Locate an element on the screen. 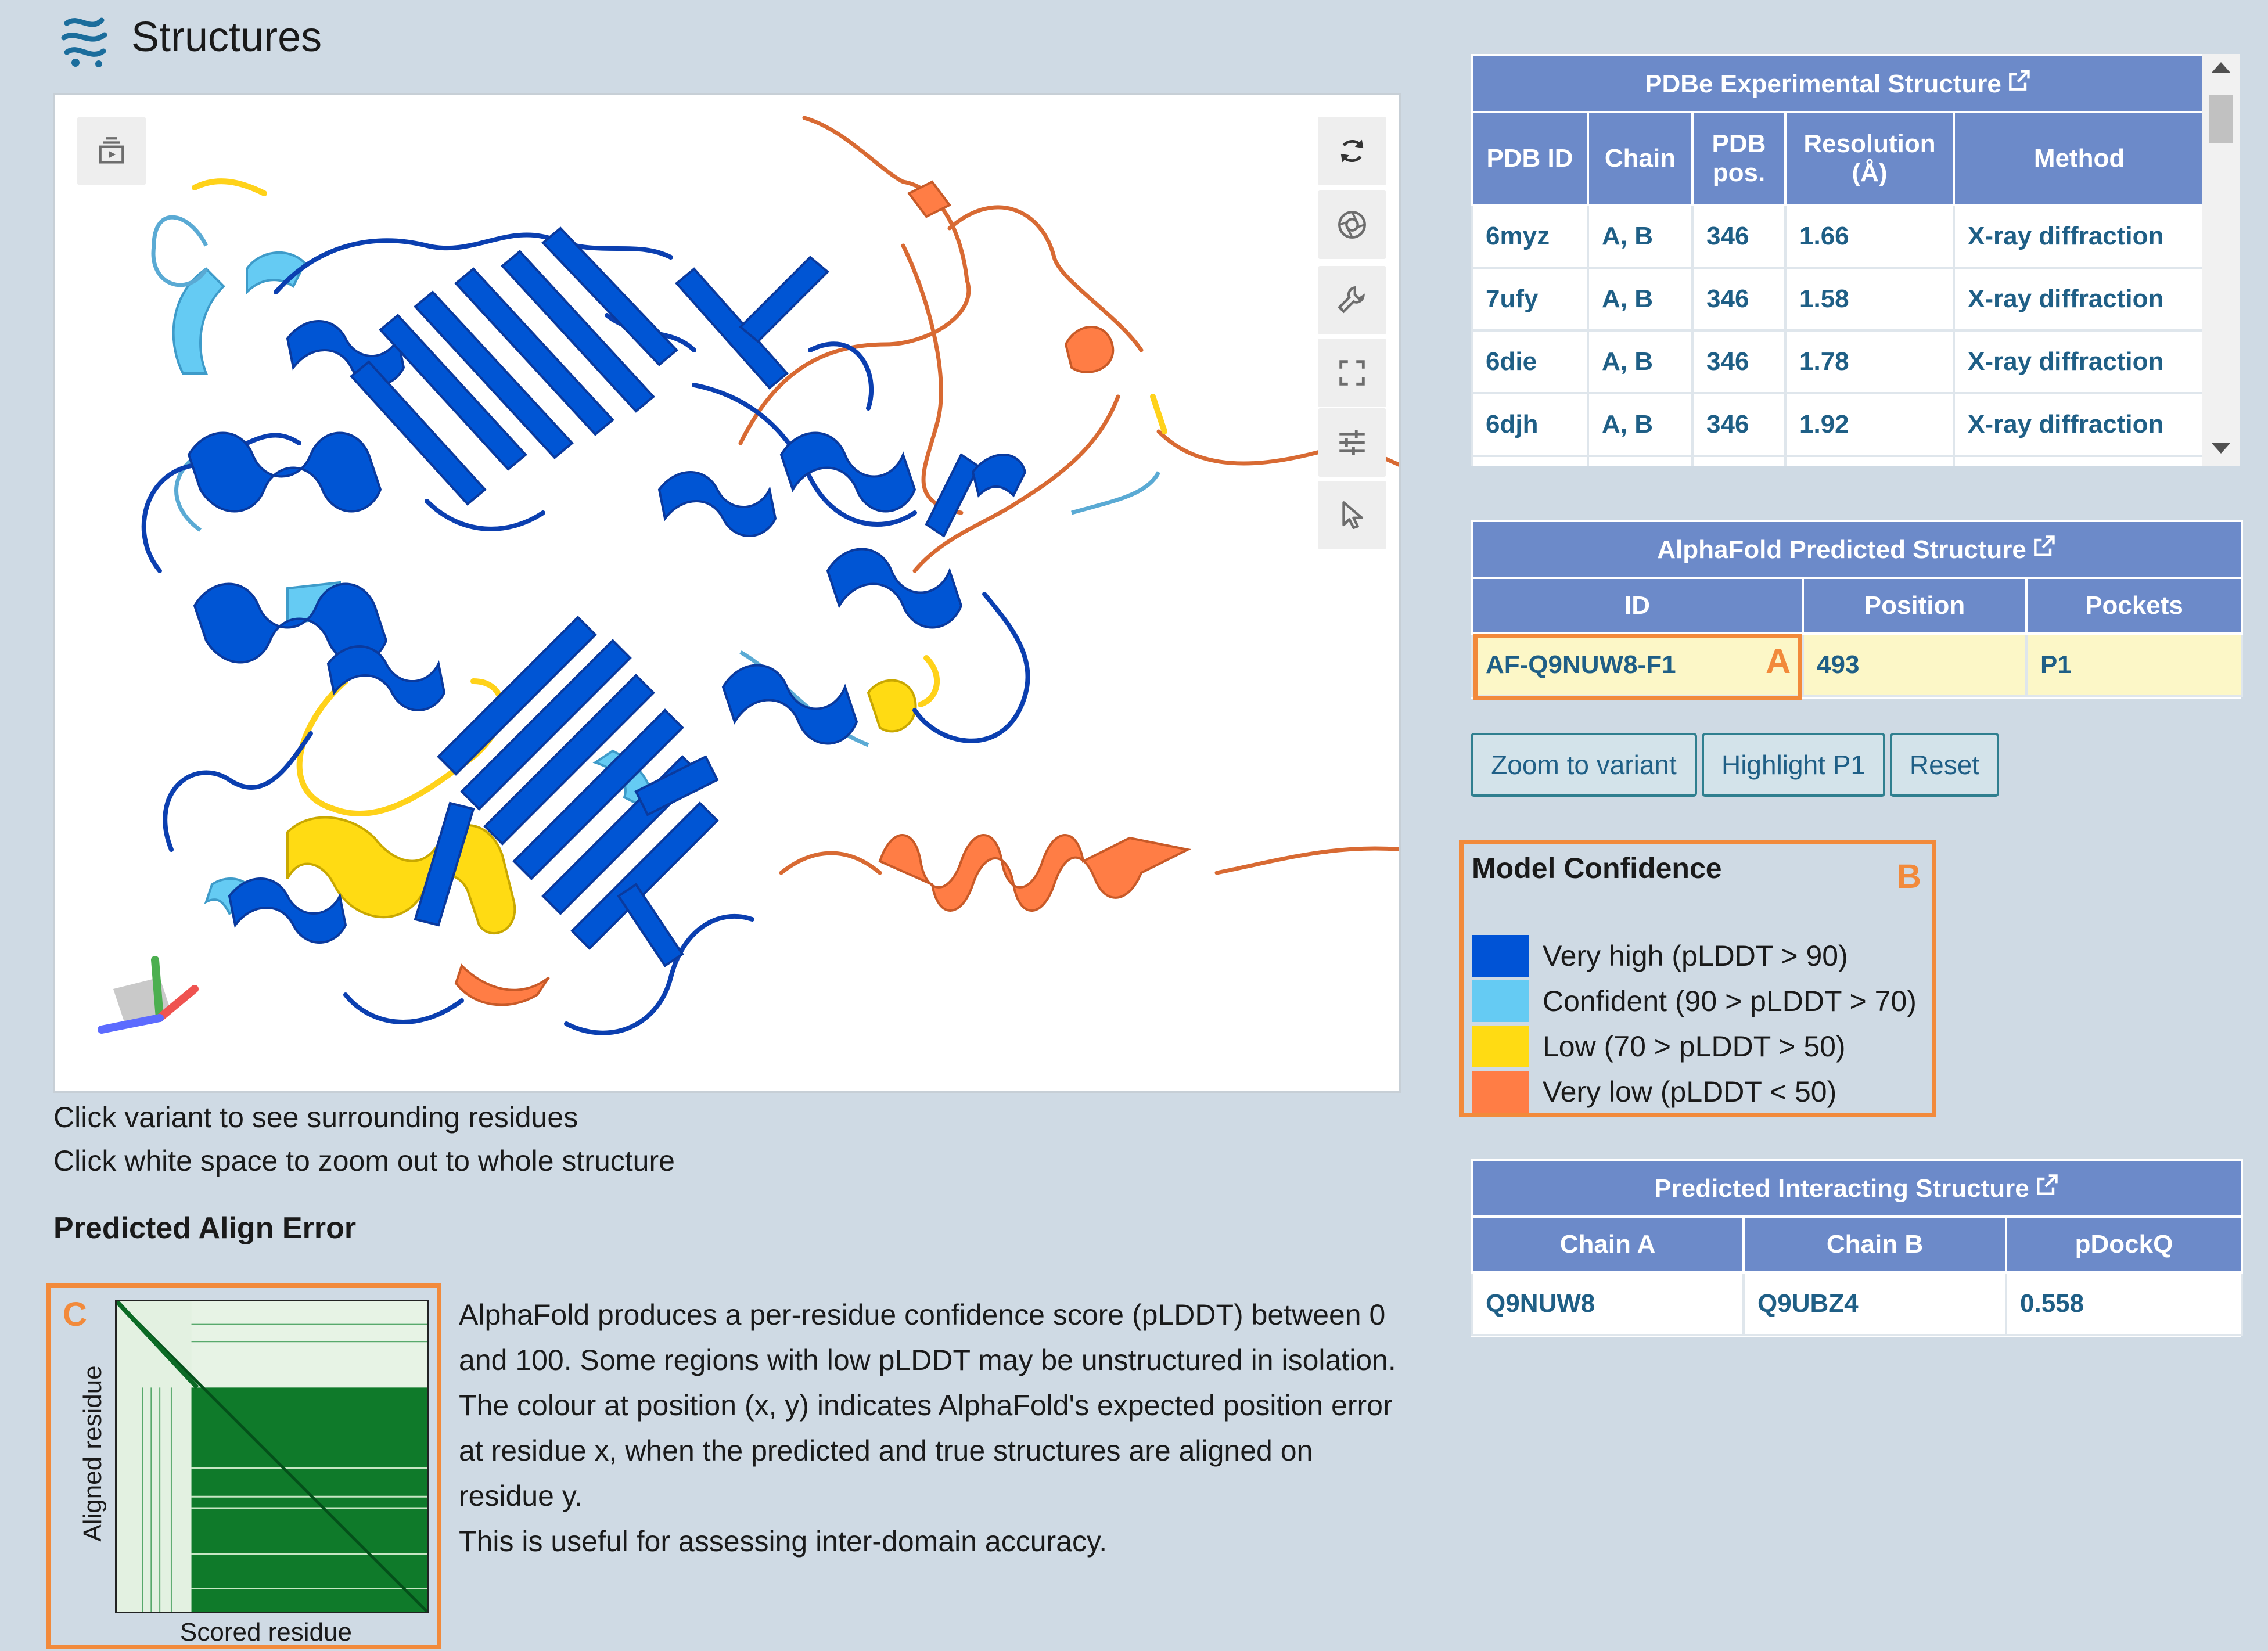 The image size is (2268, 1651). table-row: 6myz A, B 346 1.66 X-ray diffraction is located at coordinates (1837, 236).